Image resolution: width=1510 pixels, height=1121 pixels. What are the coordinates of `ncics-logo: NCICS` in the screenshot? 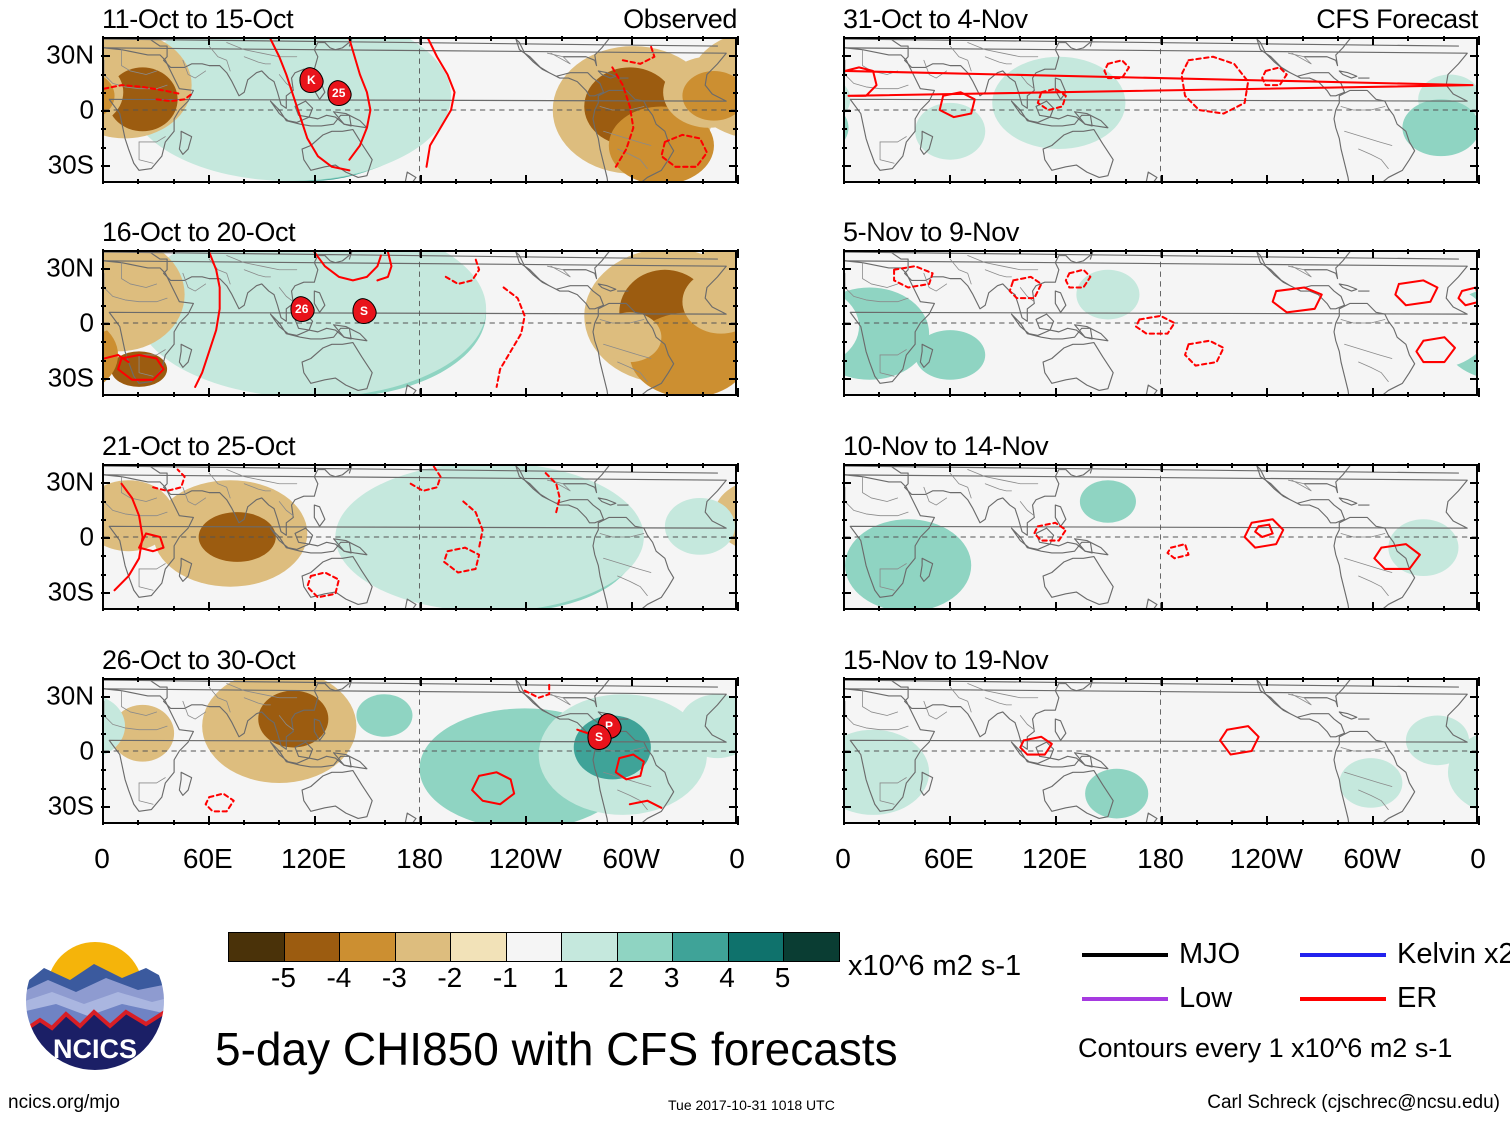 It's located at (95, 1001).